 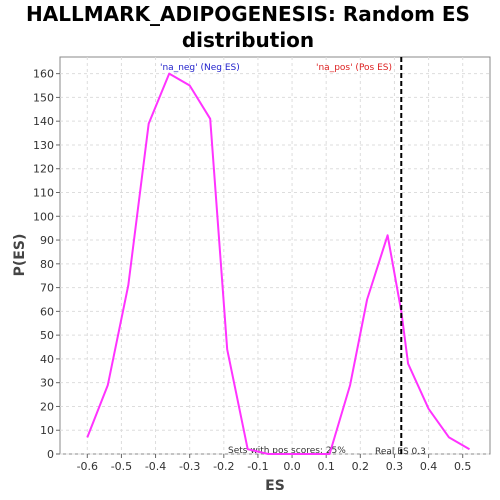 What do you see at coordinates (200, 68) in the screenshot?
I see `neg-es-label: 'na_neg' (Neg ES)` at bounding box center [200, 68].